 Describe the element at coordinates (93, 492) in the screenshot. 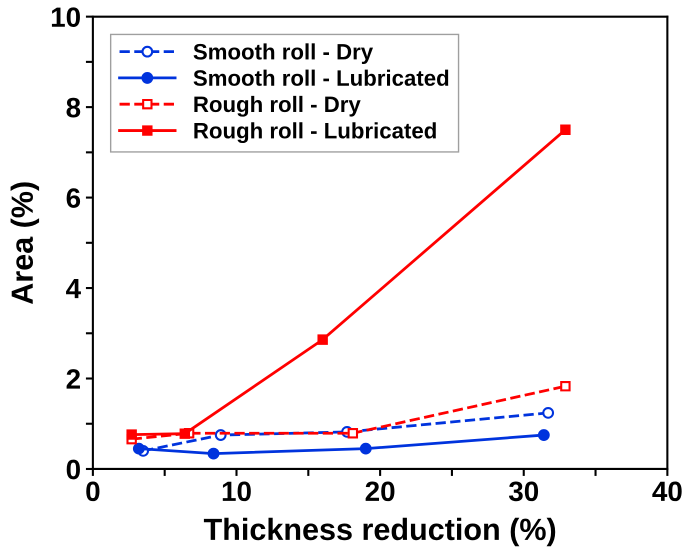

I see `x-tick-label: 0` at that location.